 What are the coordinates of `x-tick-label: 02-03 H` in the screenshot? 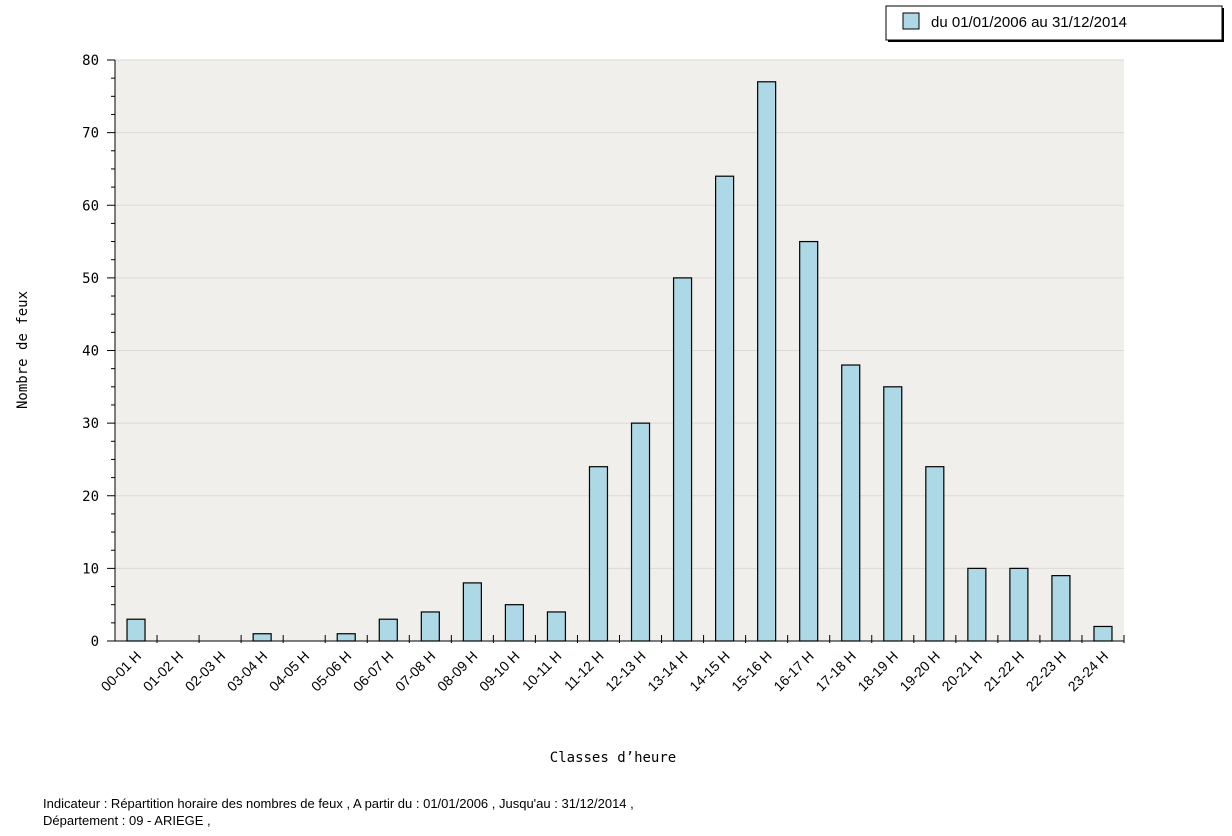 It's located at (205, 671).